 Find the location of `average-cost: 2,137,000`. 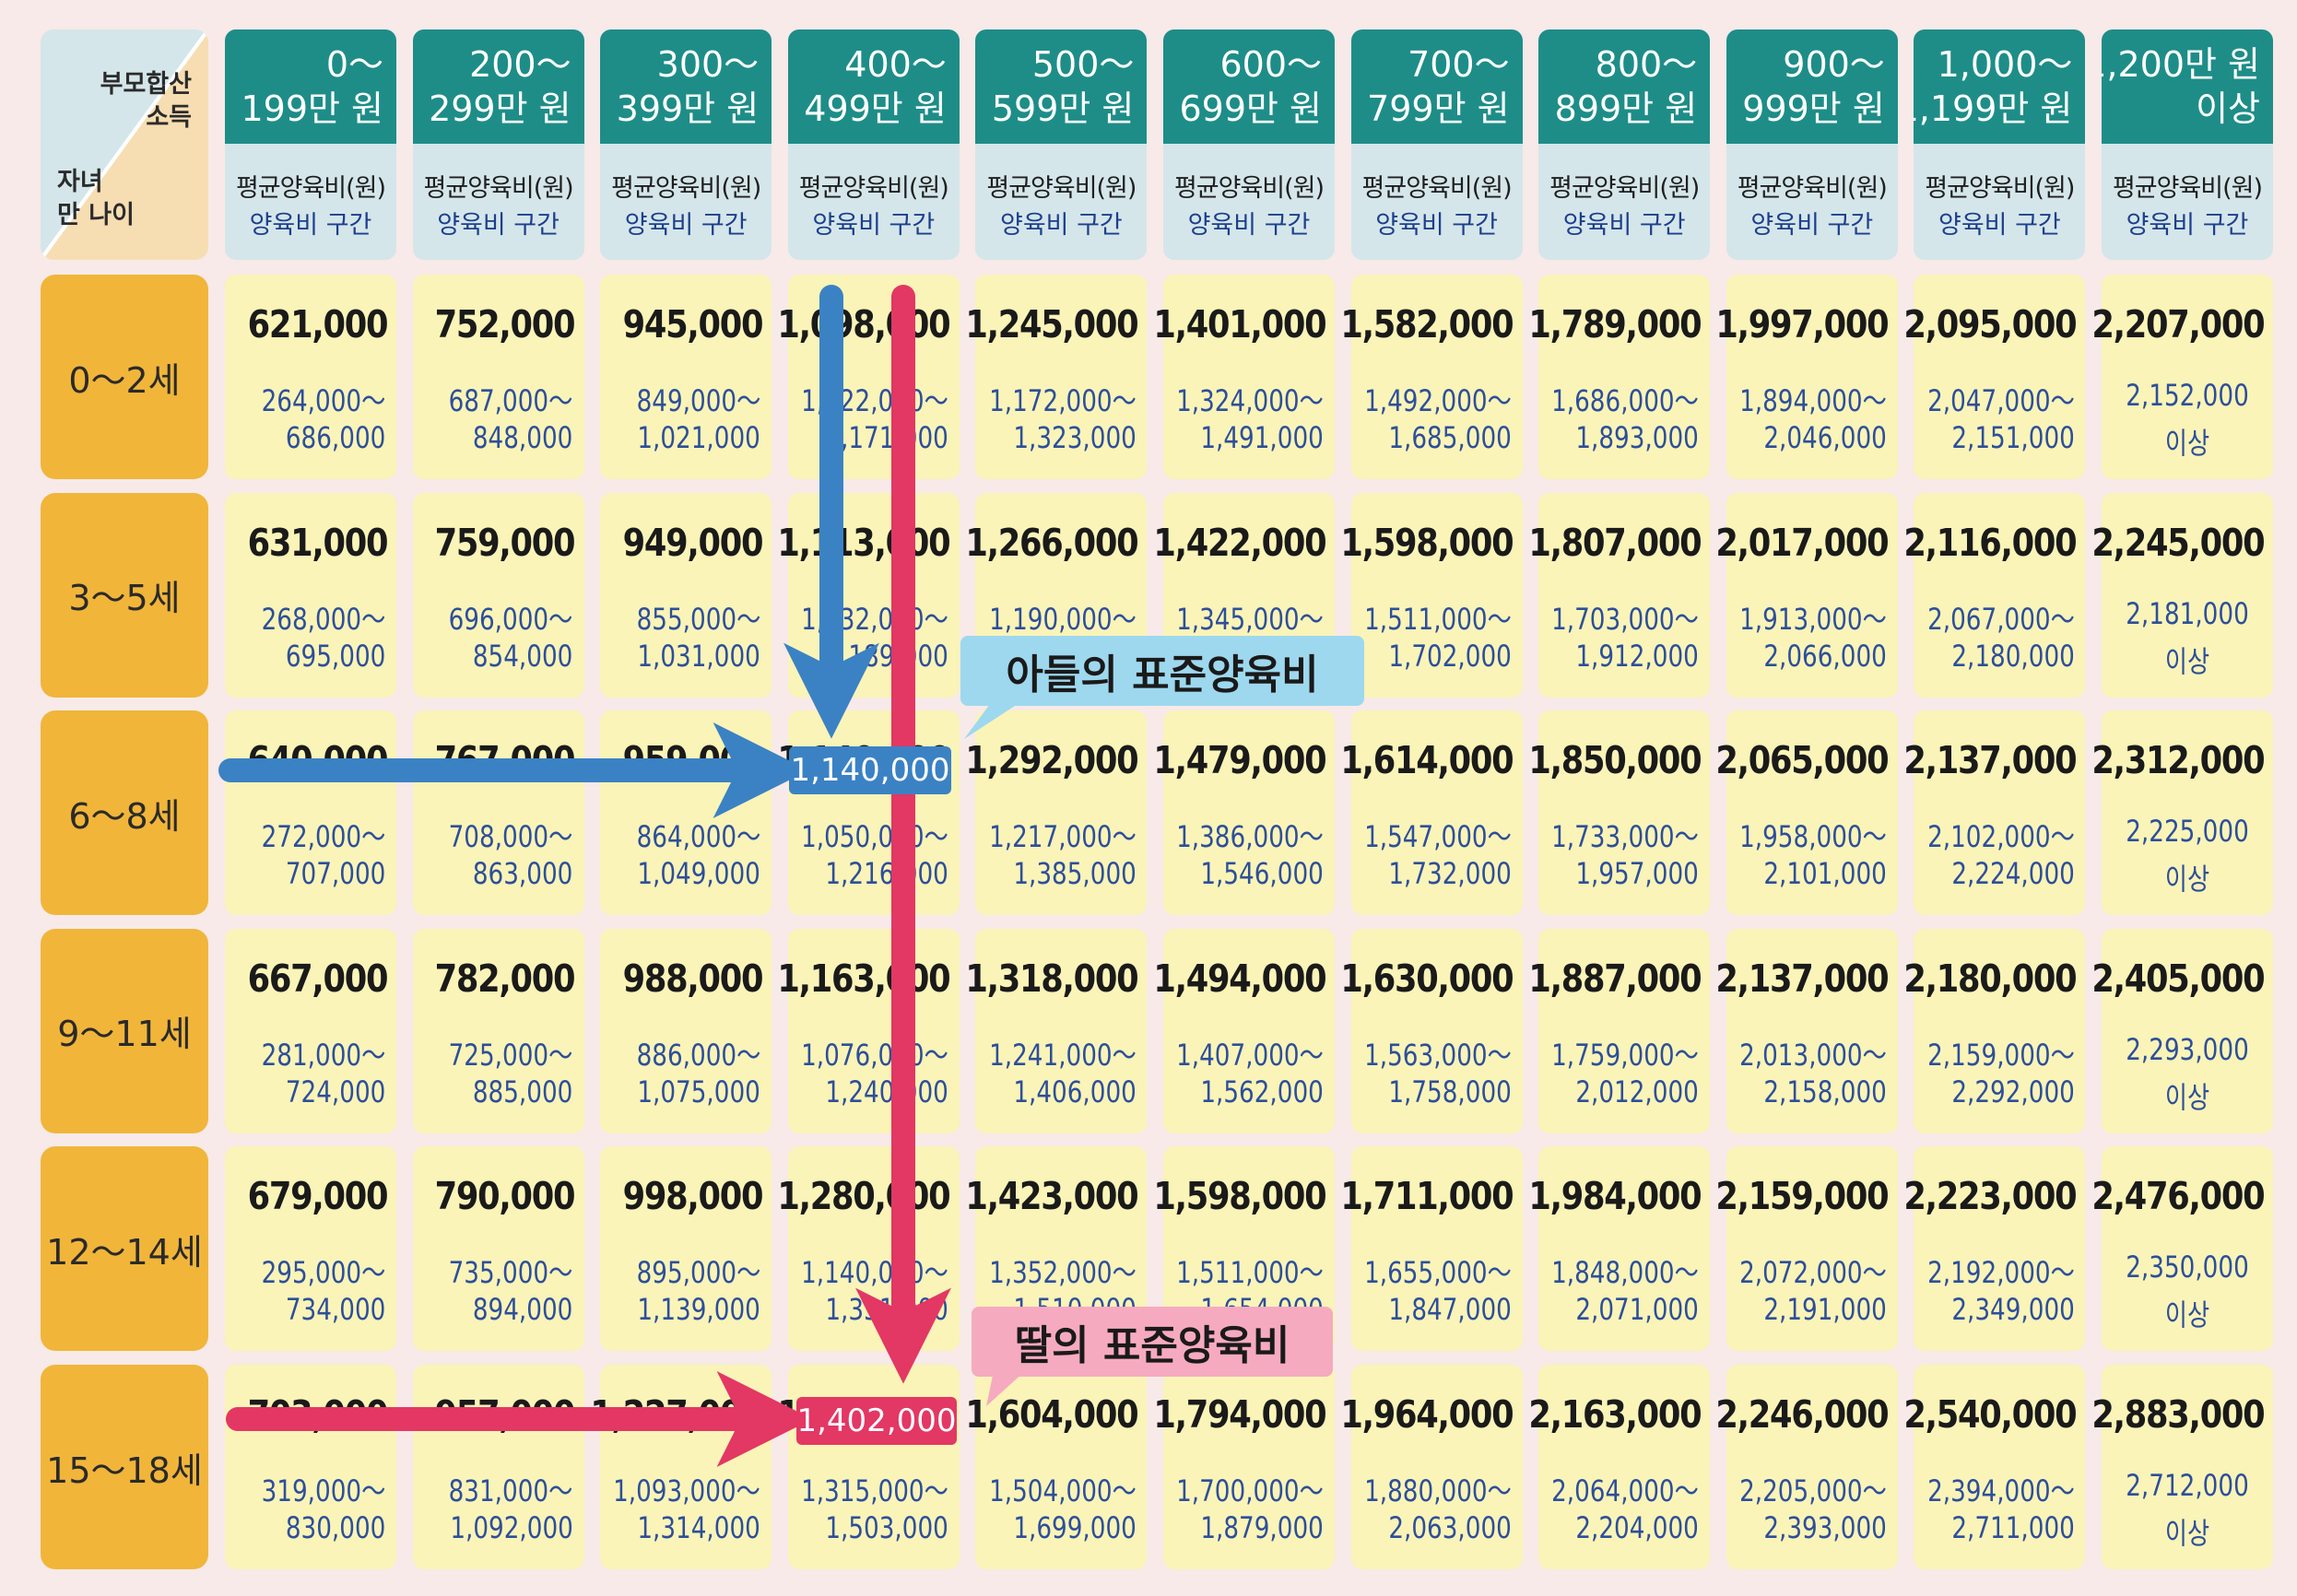

average-cost: 2,137,000 is located at coordinates (1802, 979).